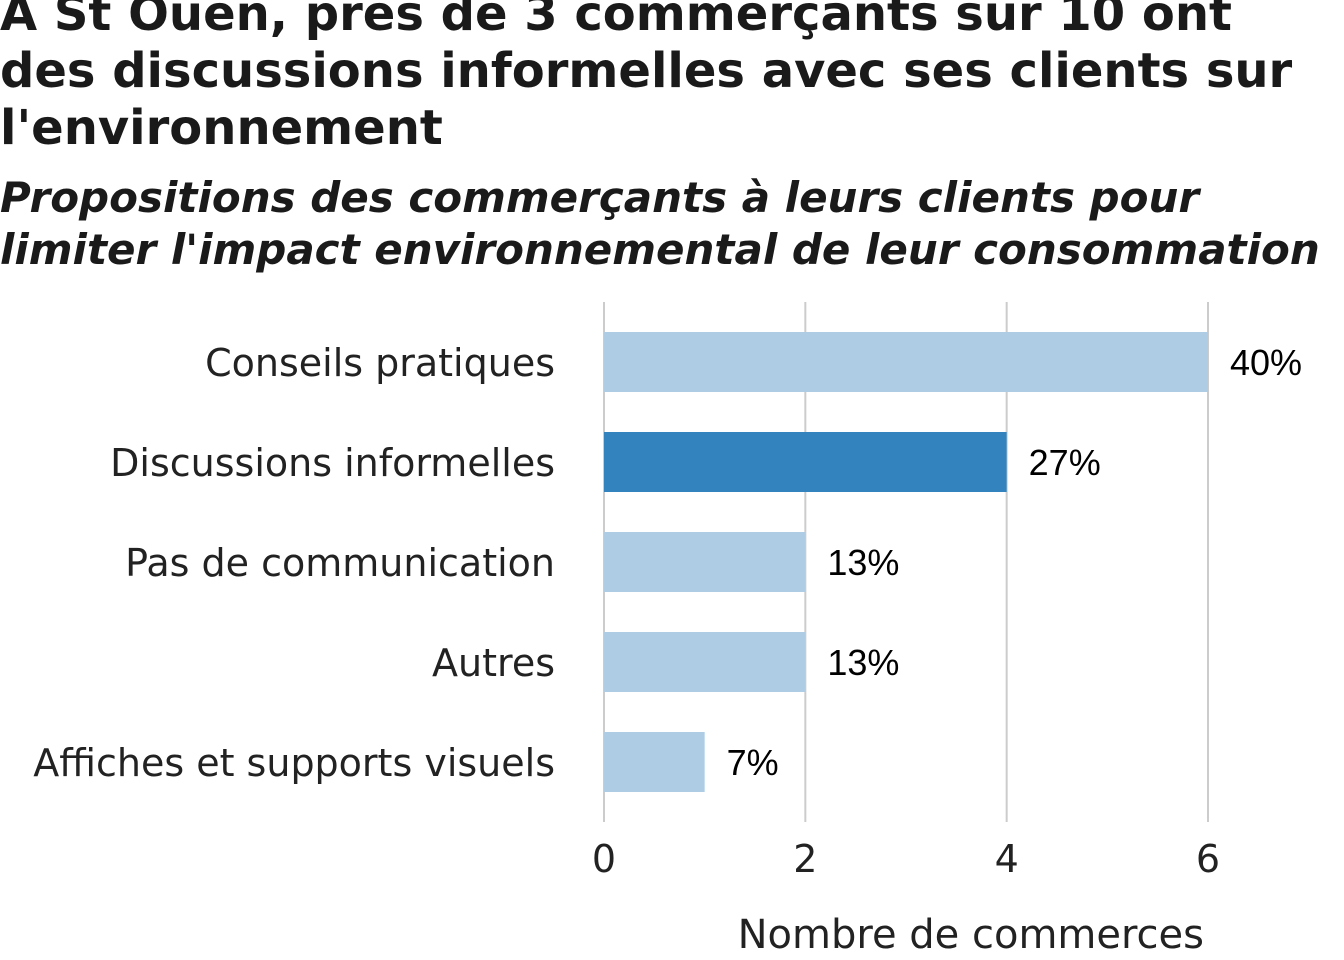 The image size is (1344, 960). Describe the element at coordinates (340, 563) in the screenshot. I see `category-label-2: Pas de communication` at that location.